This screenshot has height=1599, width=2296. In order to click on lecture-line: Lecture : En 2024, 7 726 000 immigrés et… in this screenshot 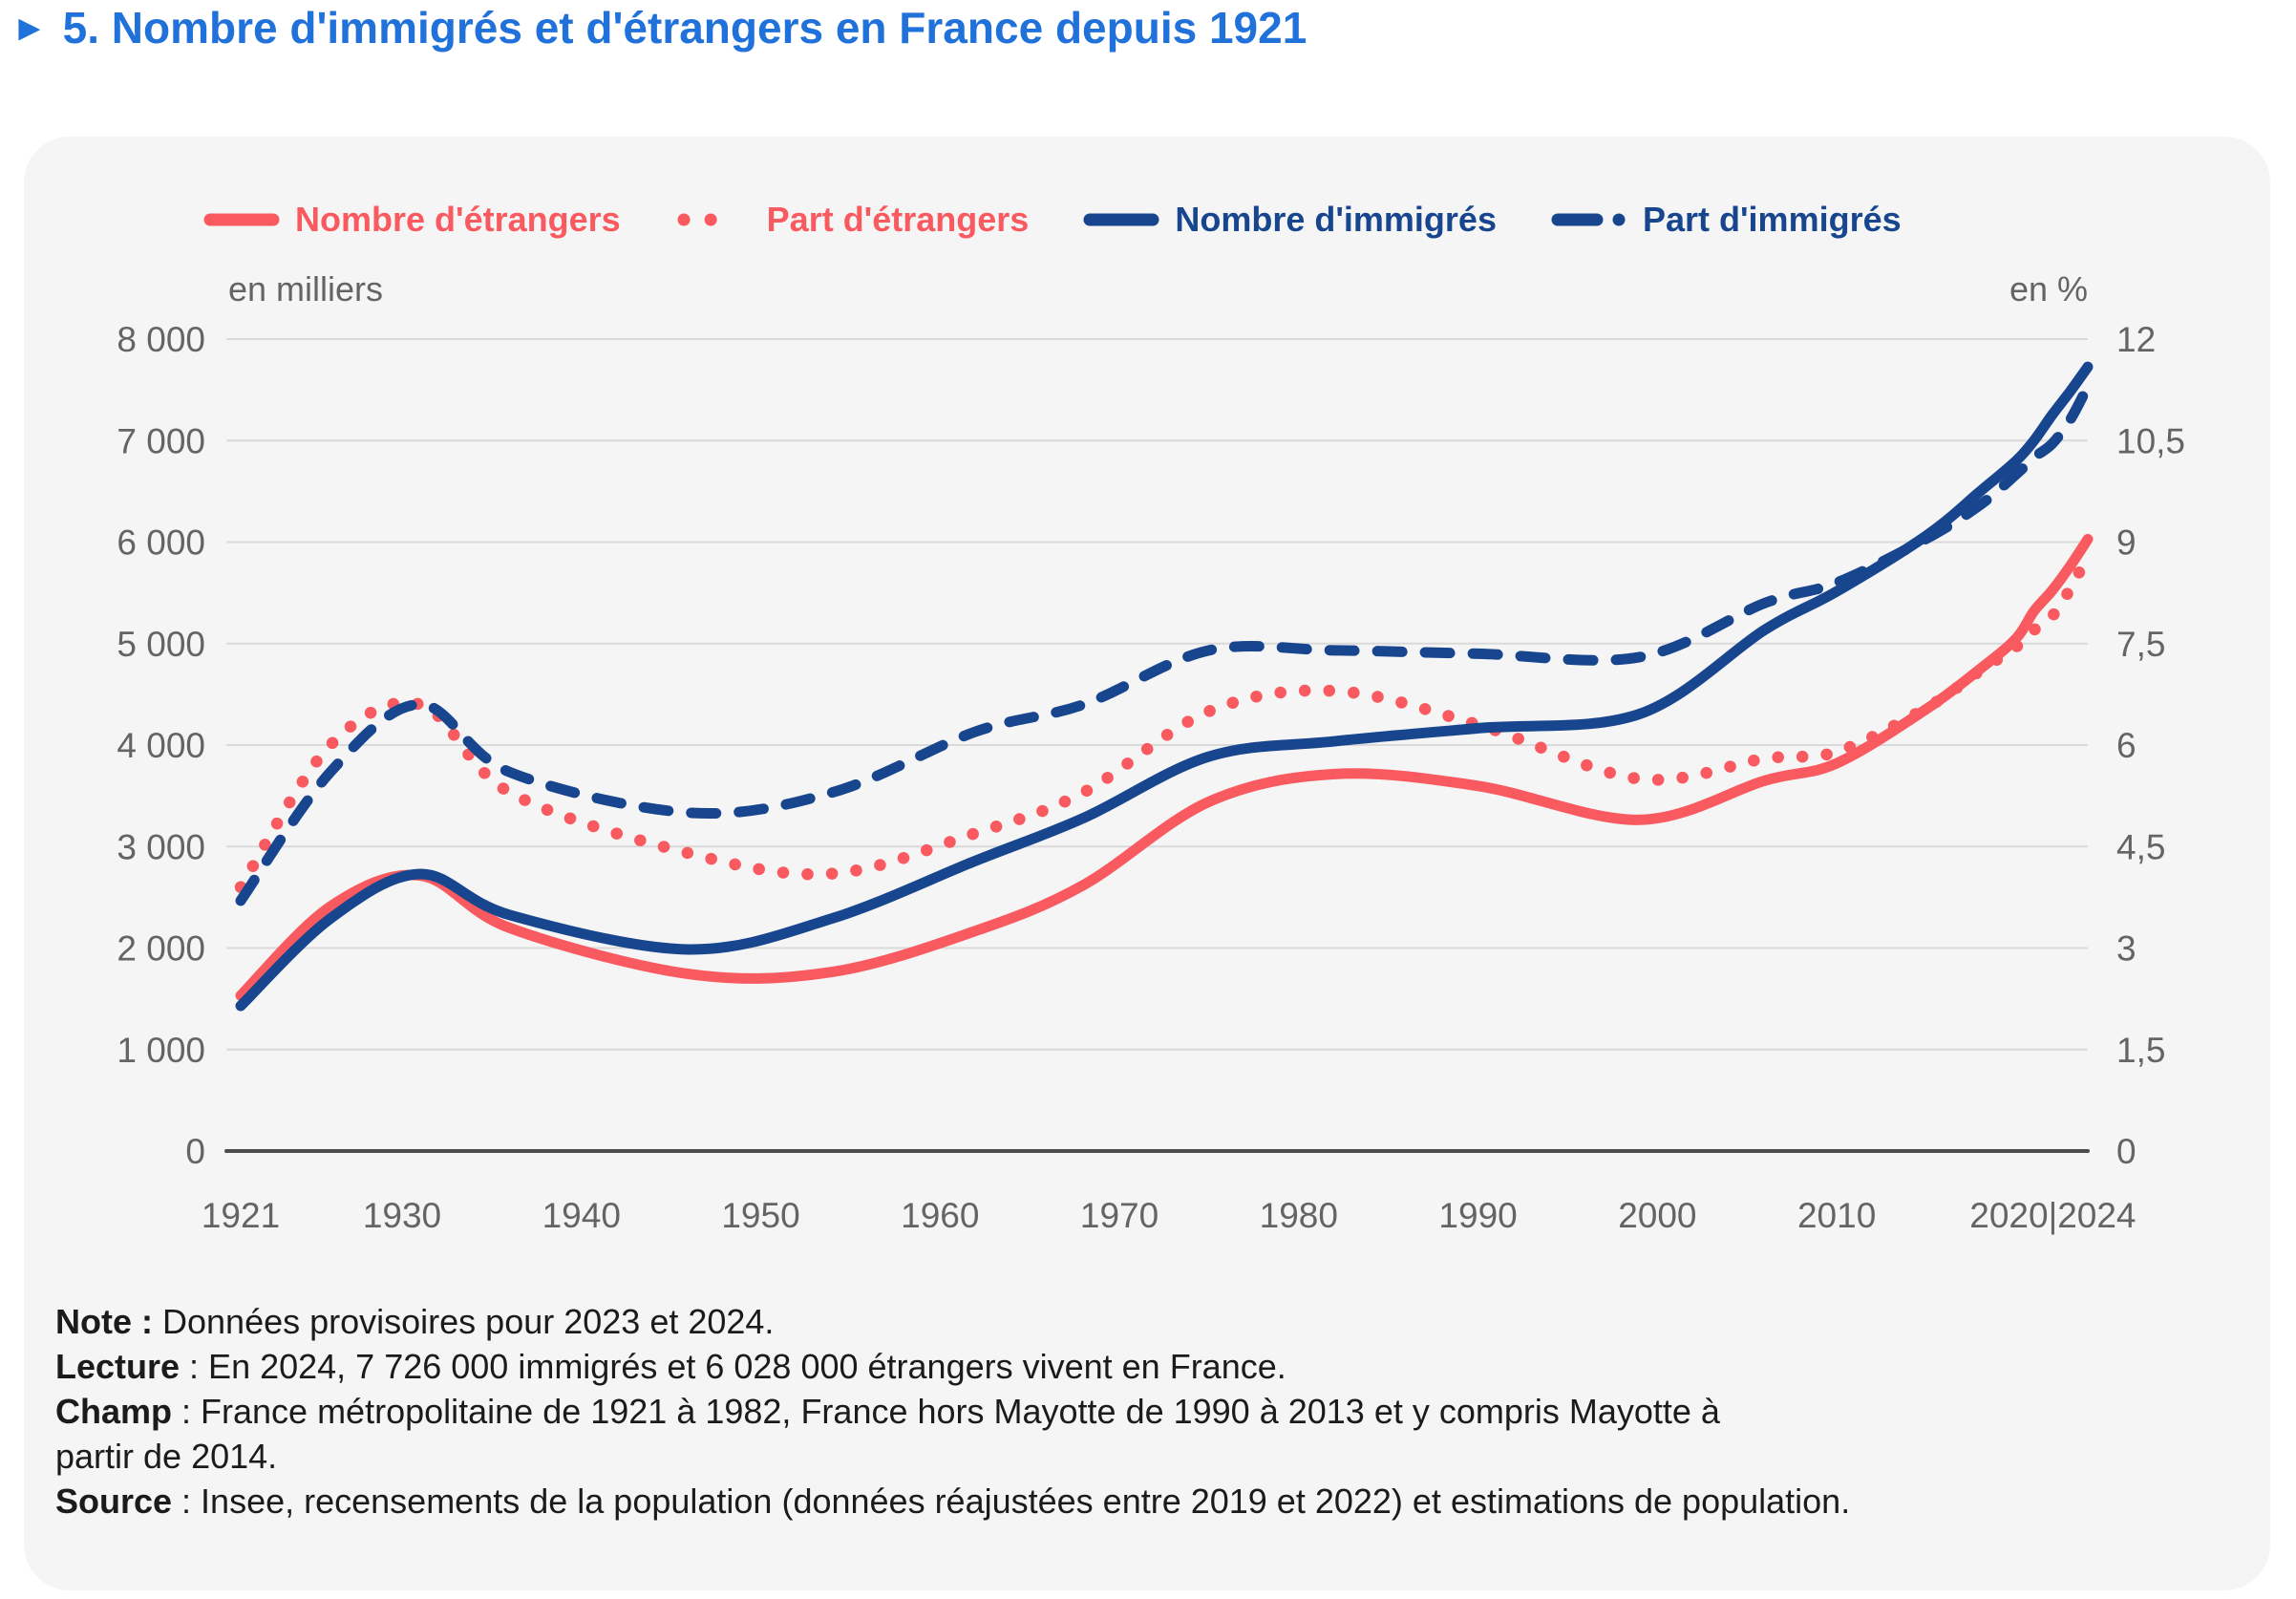, I will do `click(1144, 1366)`.